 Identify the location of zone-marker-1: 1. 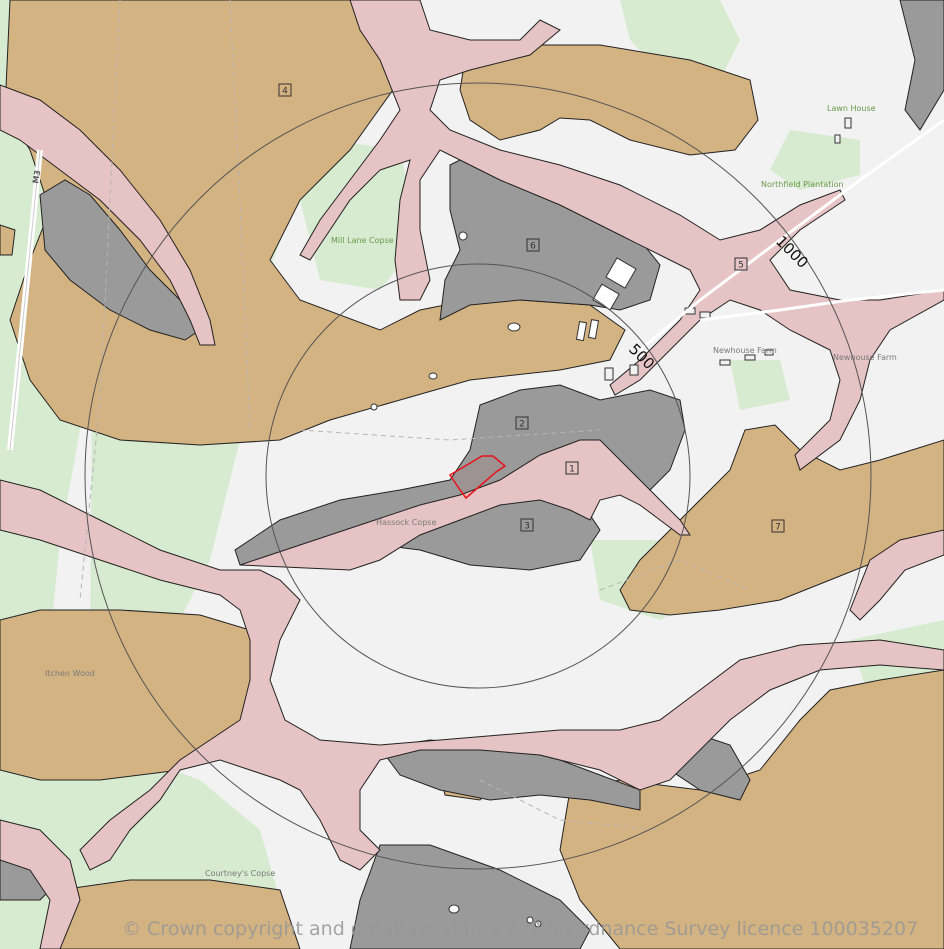
(572, 468).